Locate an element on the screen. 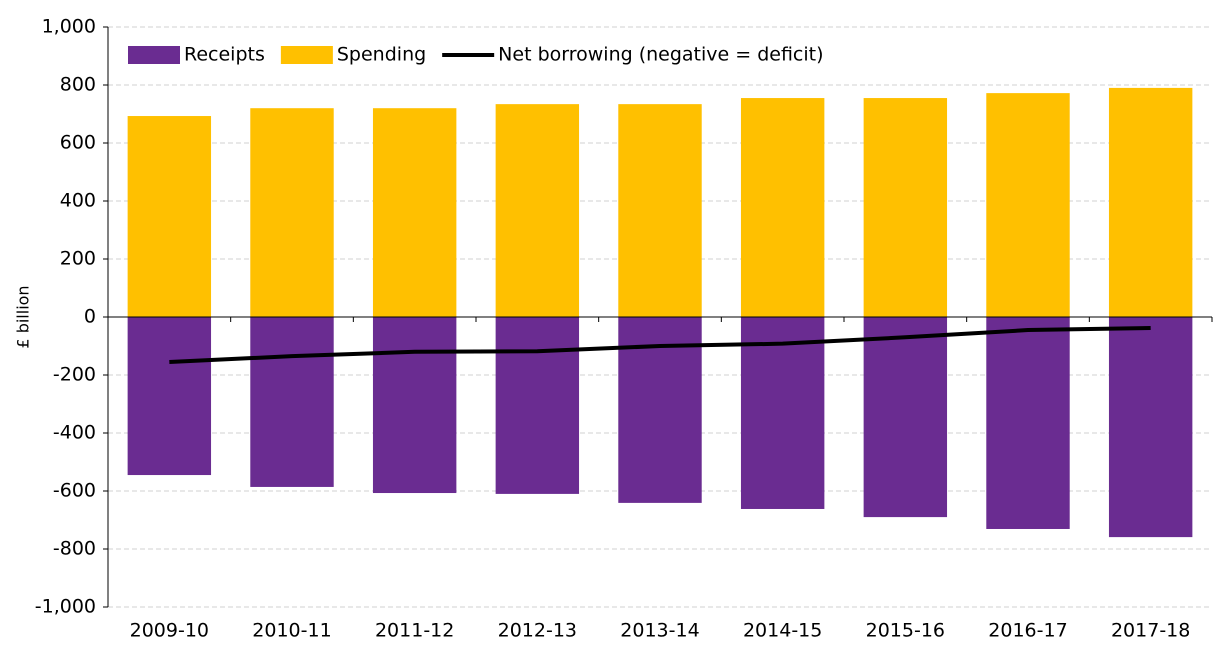 This screenshot has height=648, width=1214. x-tick-label: 2010-11 is located at coordinates (291, 631).